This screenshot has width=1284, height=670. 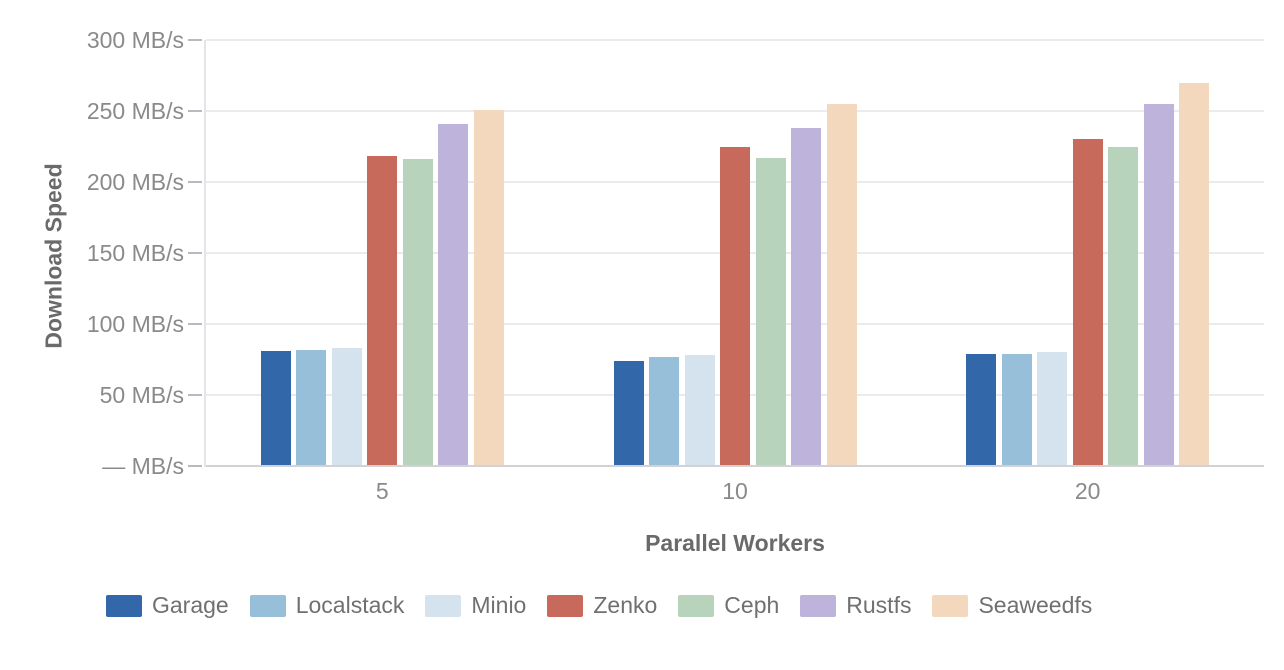 I want to click on legend-swatch-garage, so click(x=124, y=605).